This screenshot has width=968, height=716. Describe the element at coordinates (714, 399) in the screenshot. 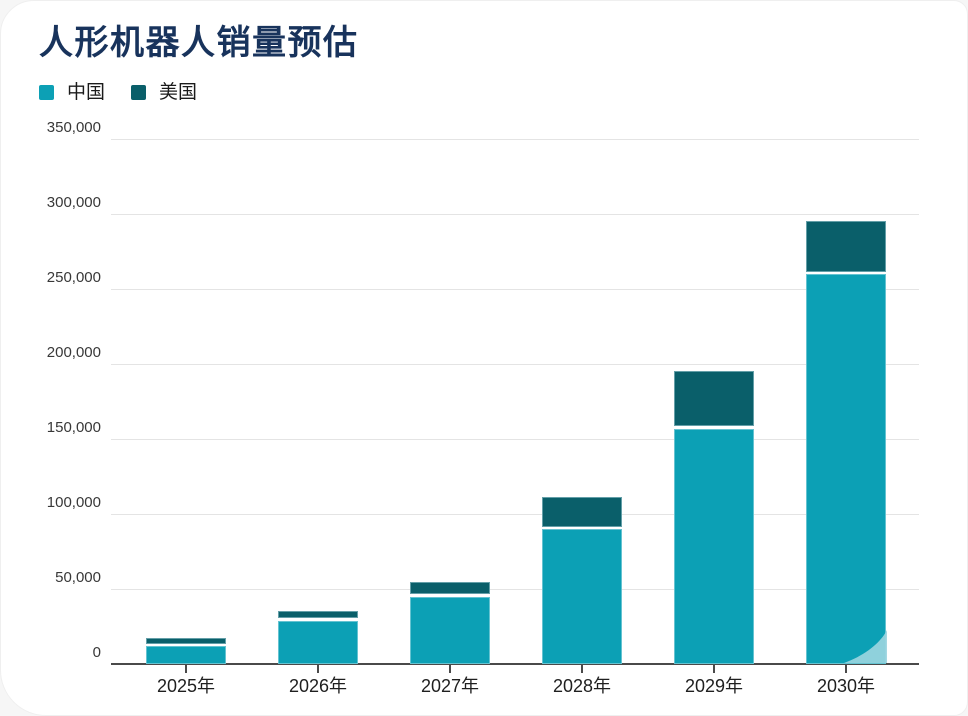

I see `bar-segment-usa-2029年` at that location.